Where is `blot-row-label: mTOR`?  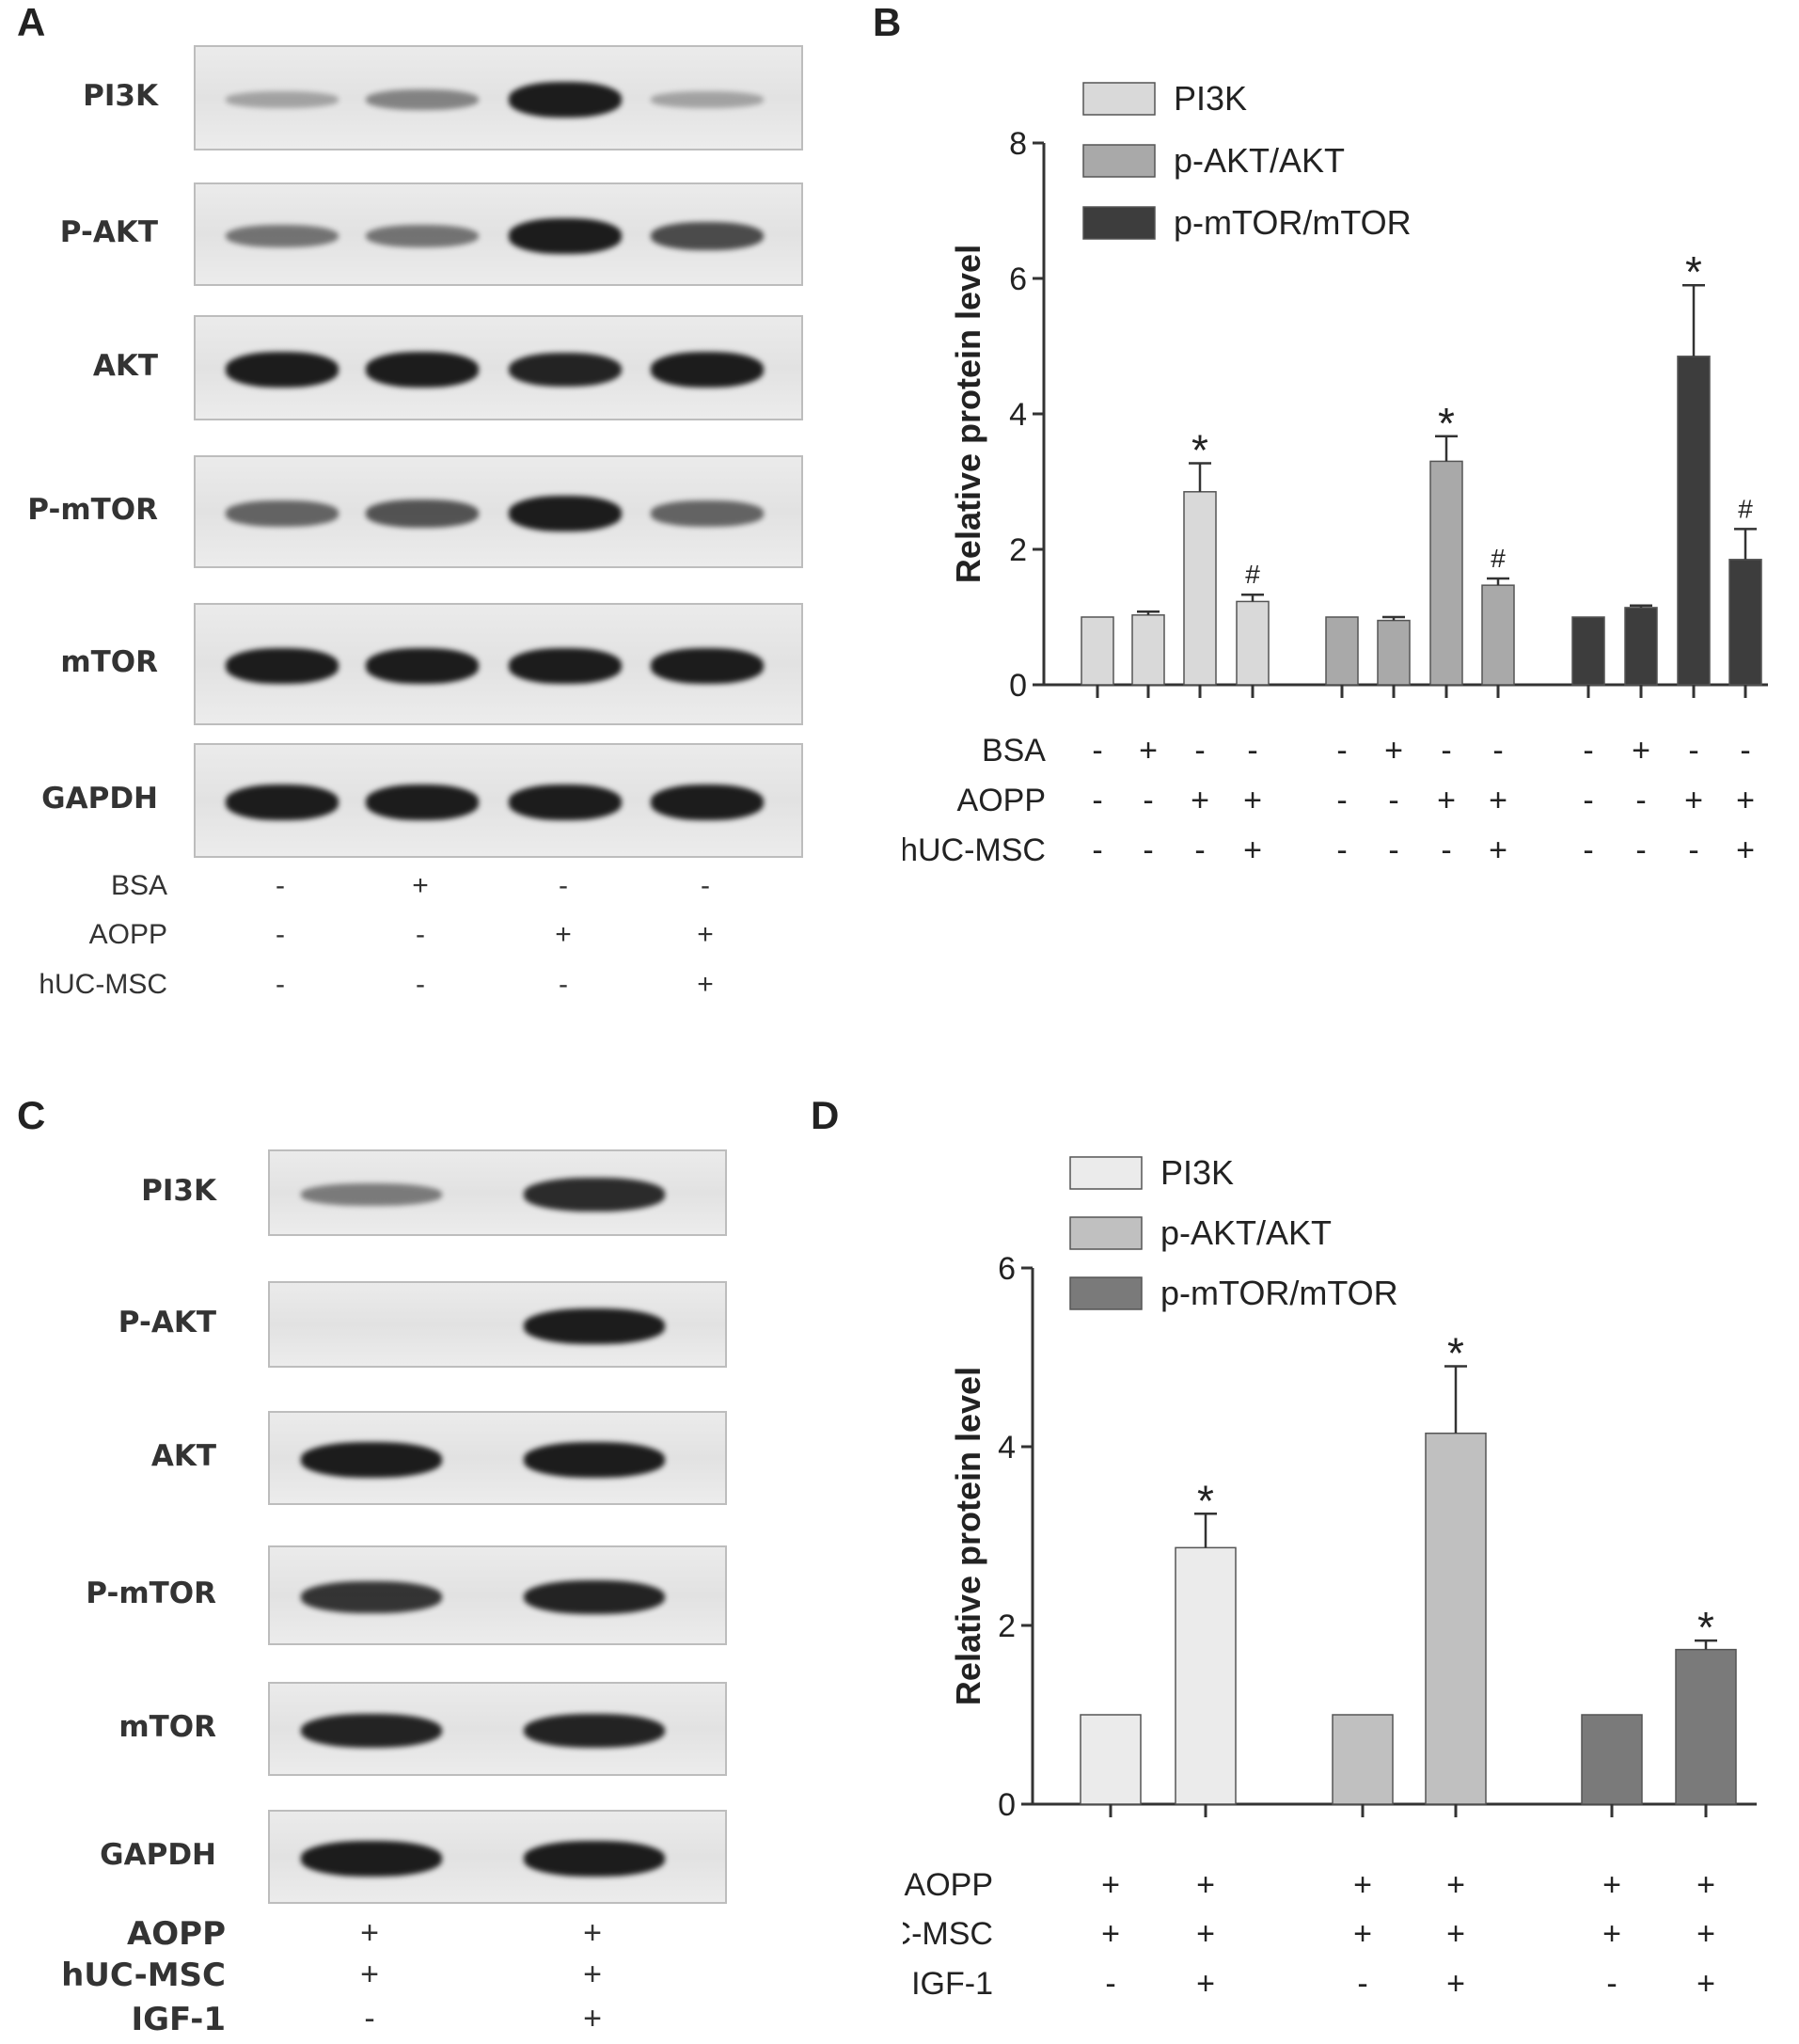 blot-row-label: mTOR is located at coordinates (109, 662).